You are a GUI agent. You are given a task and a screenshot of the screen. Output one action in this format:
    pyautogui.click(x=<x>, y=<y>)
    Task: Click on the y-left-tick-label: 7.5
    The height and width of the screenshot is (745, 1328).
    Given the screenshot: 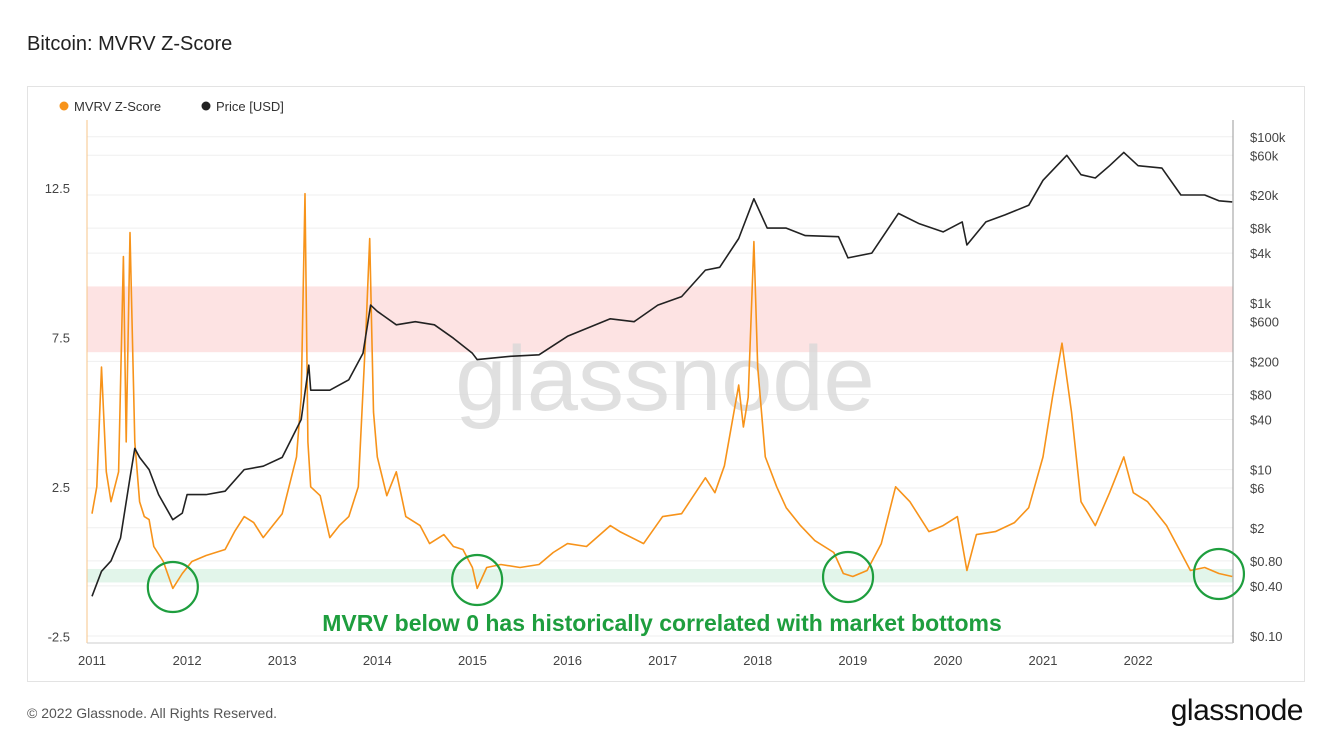 What is the action you would take?
    pyautogui.click(x=61, y=337)
    